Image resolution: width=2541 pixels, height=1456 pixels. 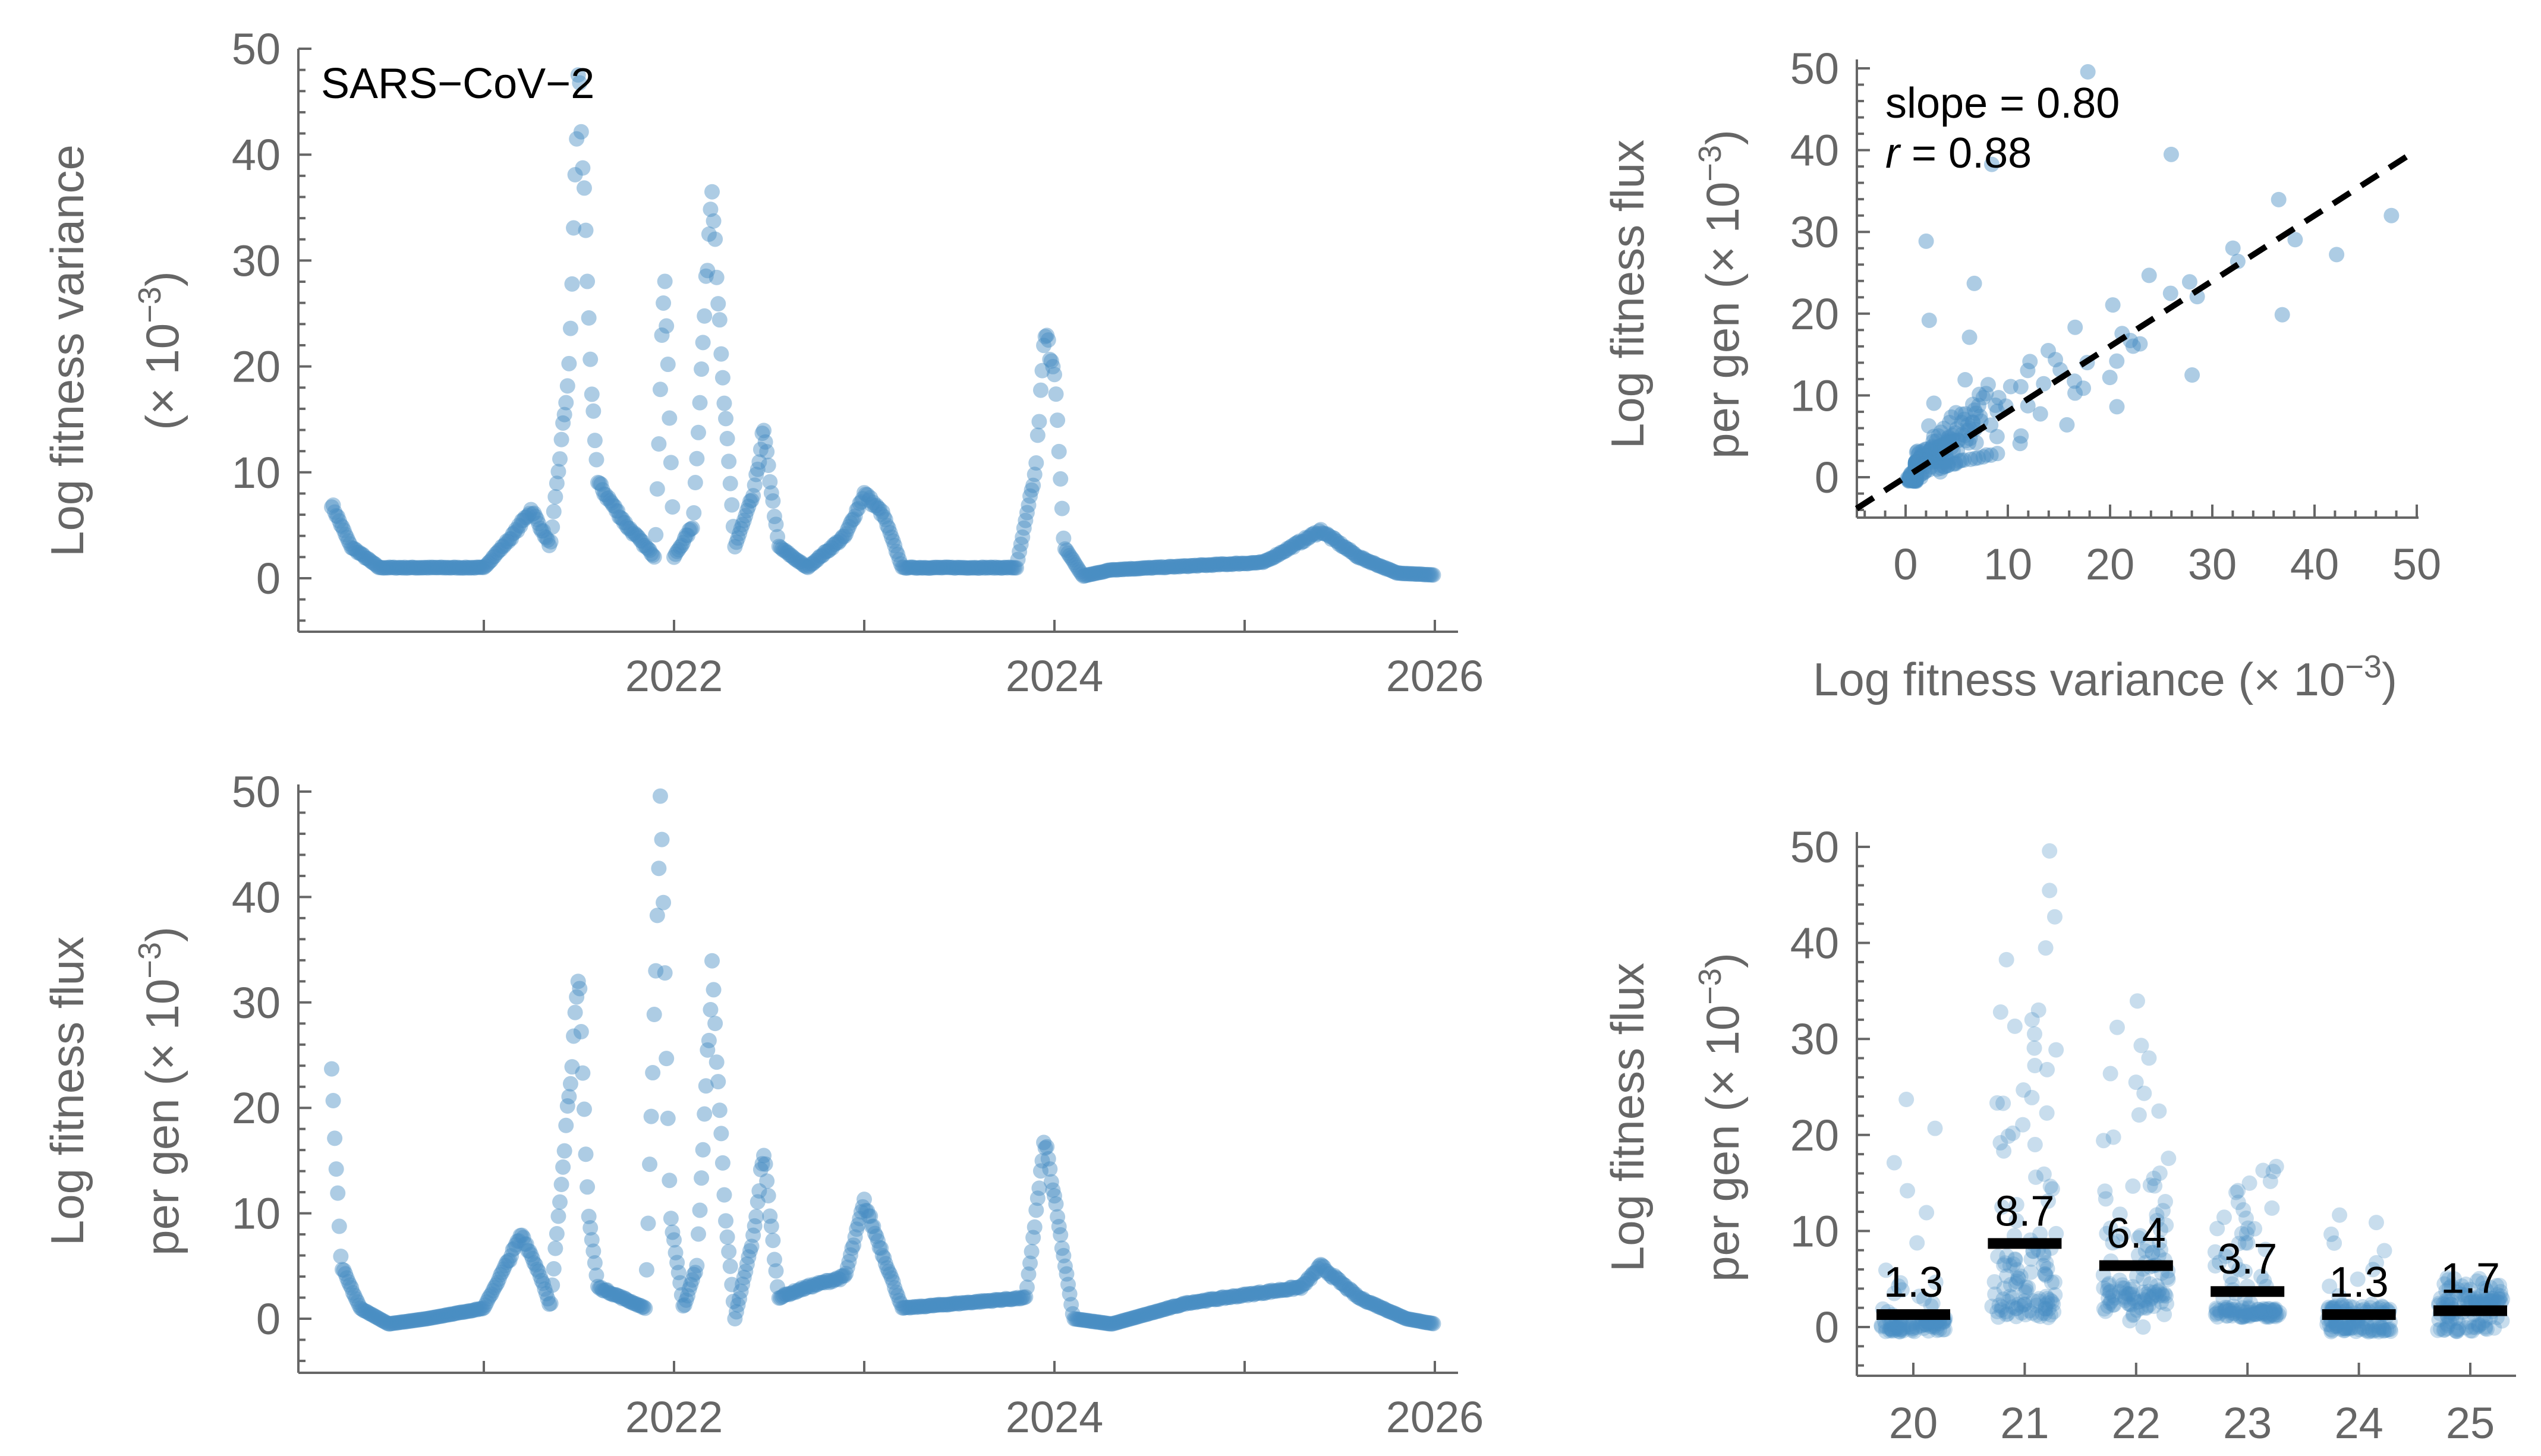 What do you see at coordinates (2358, 1423) in the screenshot?
I see `x-tick-label: 24` at bounding box center [2358, 1423].